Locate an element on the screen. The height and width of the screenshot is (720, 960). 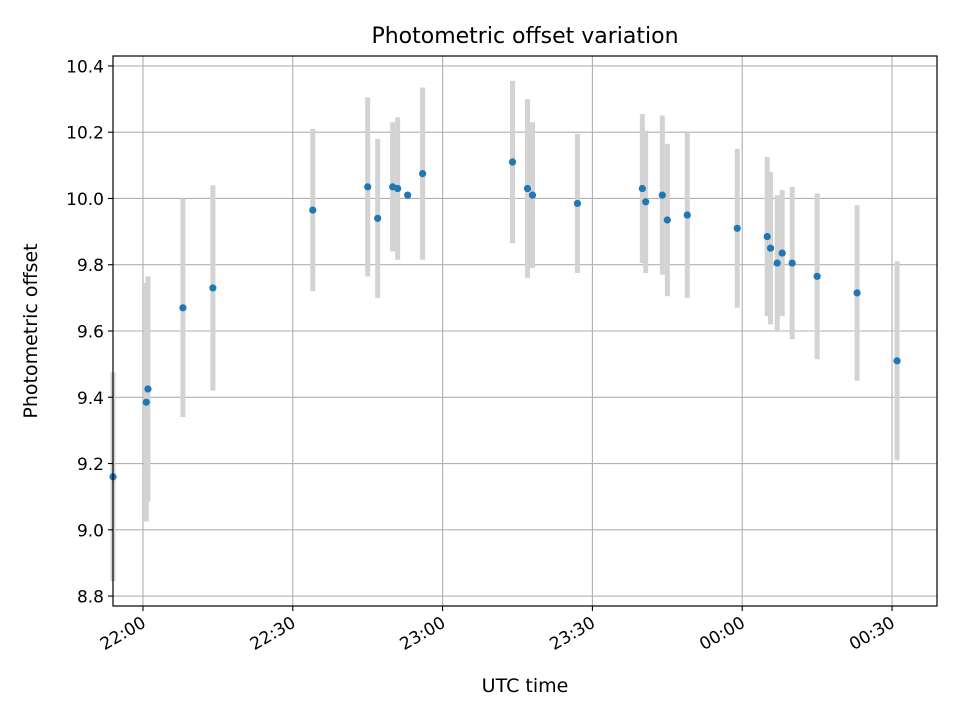
x-axis-label: UTC time is located at coordinates (525, 686).